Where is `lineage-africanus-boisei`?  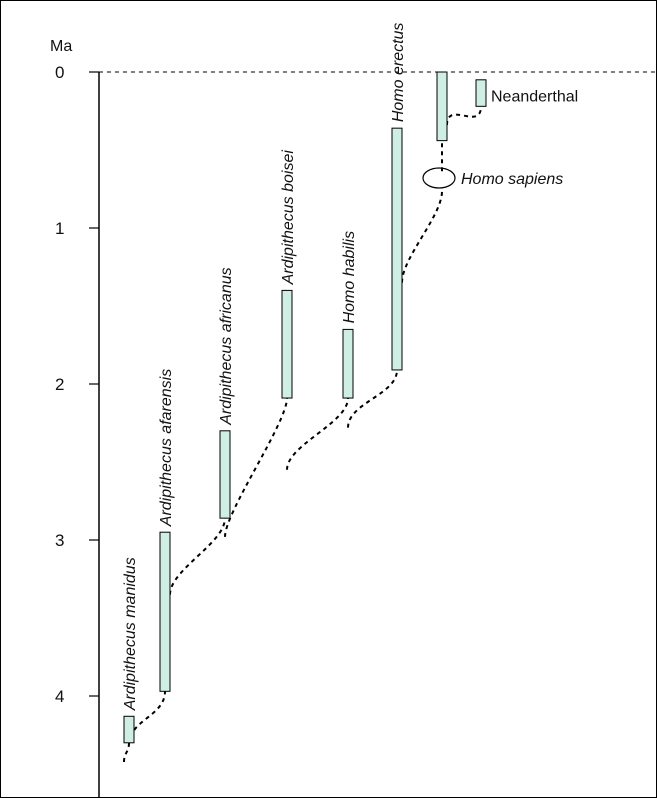
lineage-africanus-boisei is located at coordinates (256, 467).